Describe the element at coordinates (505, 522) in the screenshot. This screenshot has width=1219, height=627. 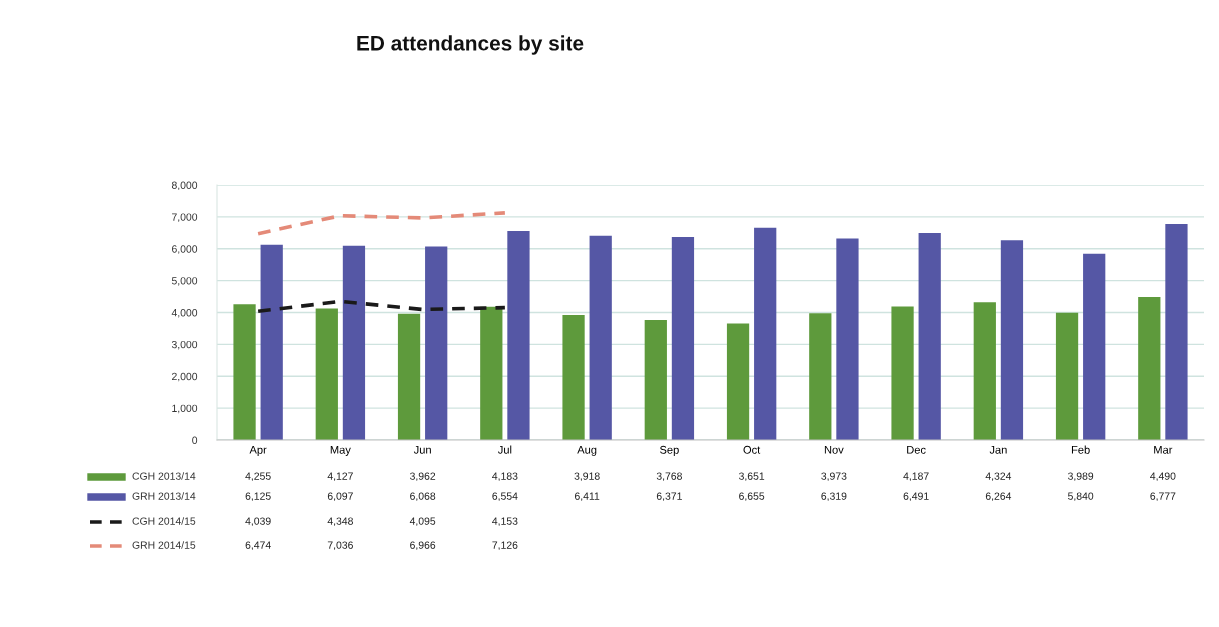
I see `data-label: 4,153` at that location.